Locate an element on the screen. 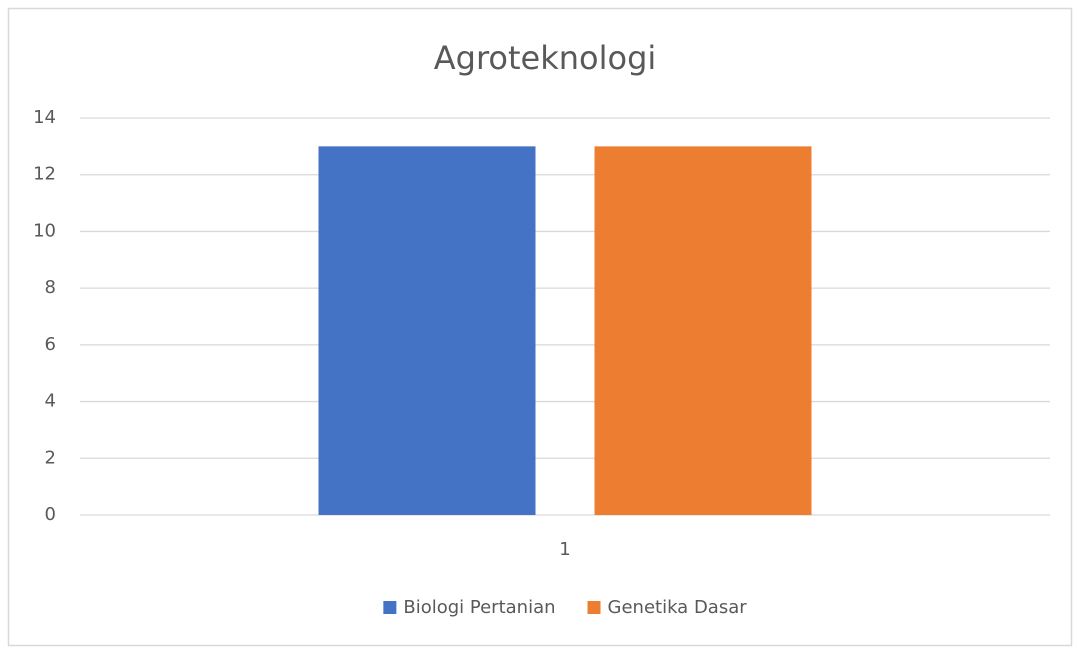  legend-label: Genetika Dasar is located at coordinates (678, 607).